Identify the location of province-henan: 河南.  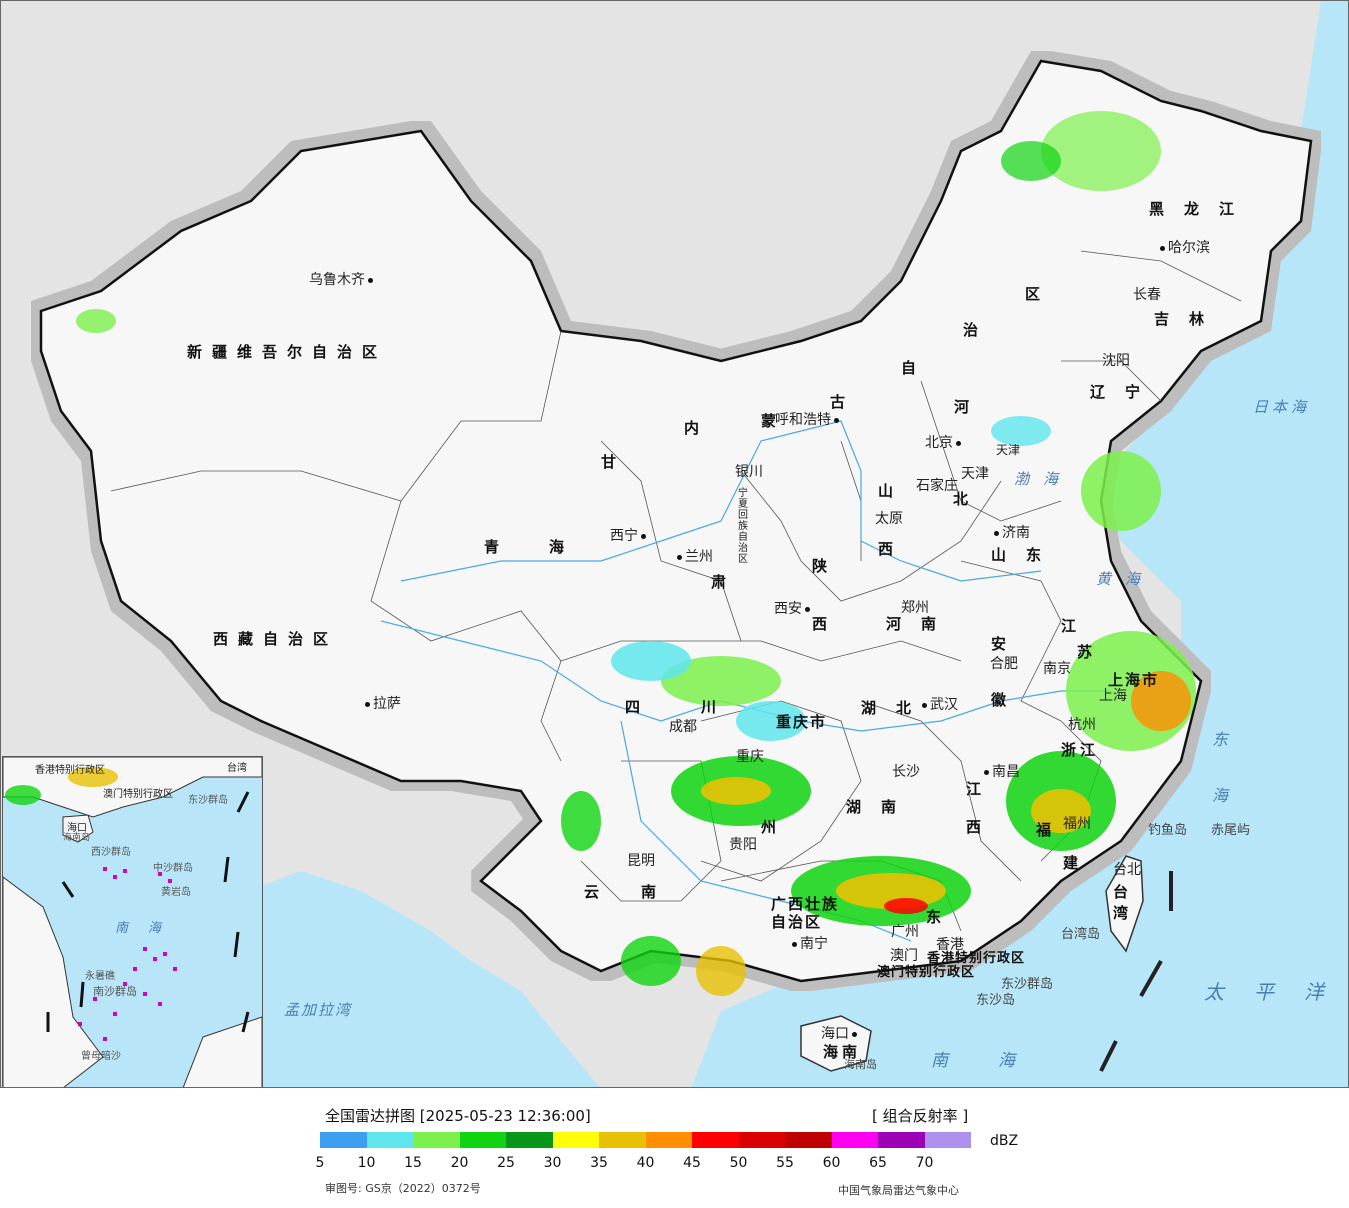
(921, 624).